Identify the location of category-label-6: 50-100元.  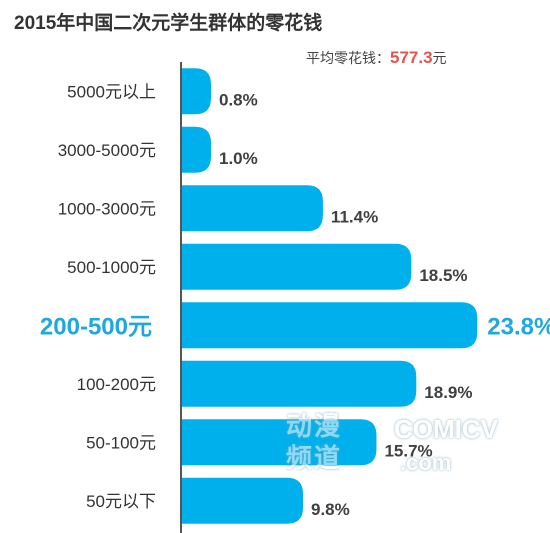
(121, 442).